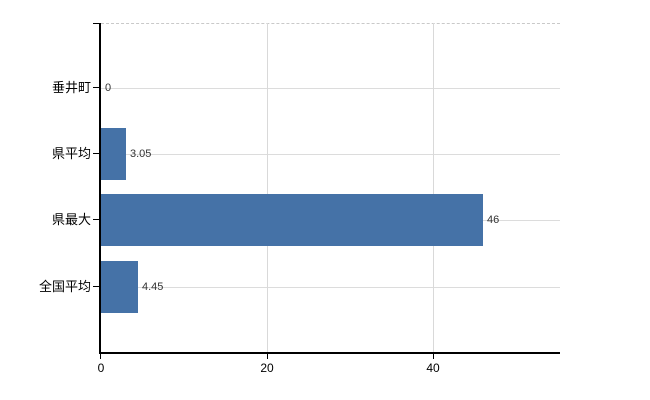  I want to click on bar-pref-average, so click(113, 154).